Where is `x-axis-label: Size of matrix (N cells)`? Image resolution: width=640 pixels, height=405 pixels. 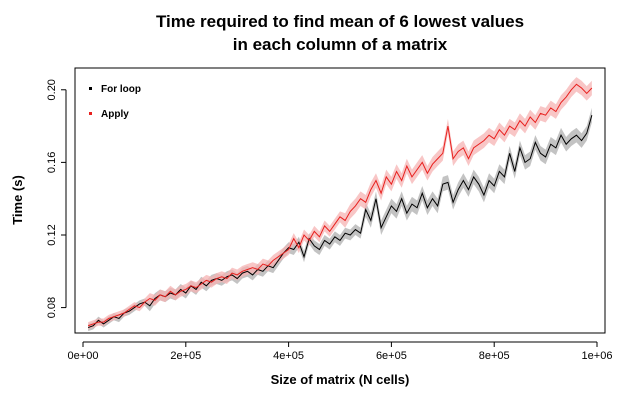
x-axis-label: Size of matrix (N cells) is located at coordinates (340, 379).